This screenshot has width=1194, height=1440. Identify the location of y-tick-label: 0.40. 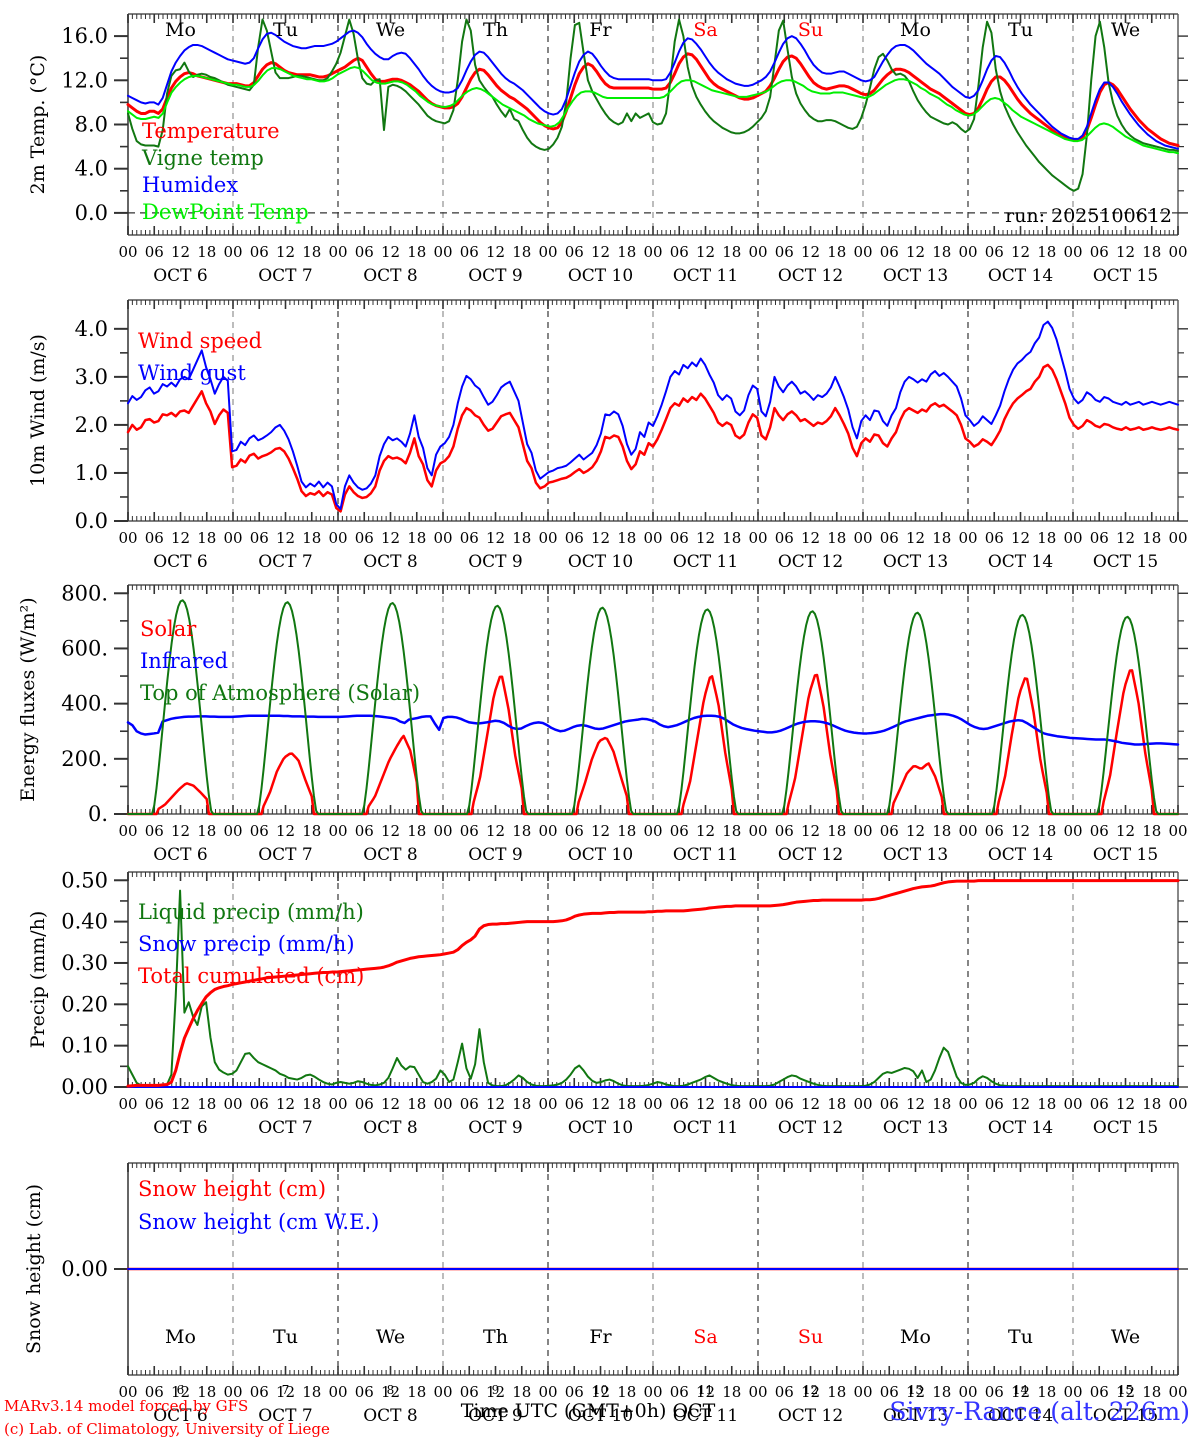
(84, 922).